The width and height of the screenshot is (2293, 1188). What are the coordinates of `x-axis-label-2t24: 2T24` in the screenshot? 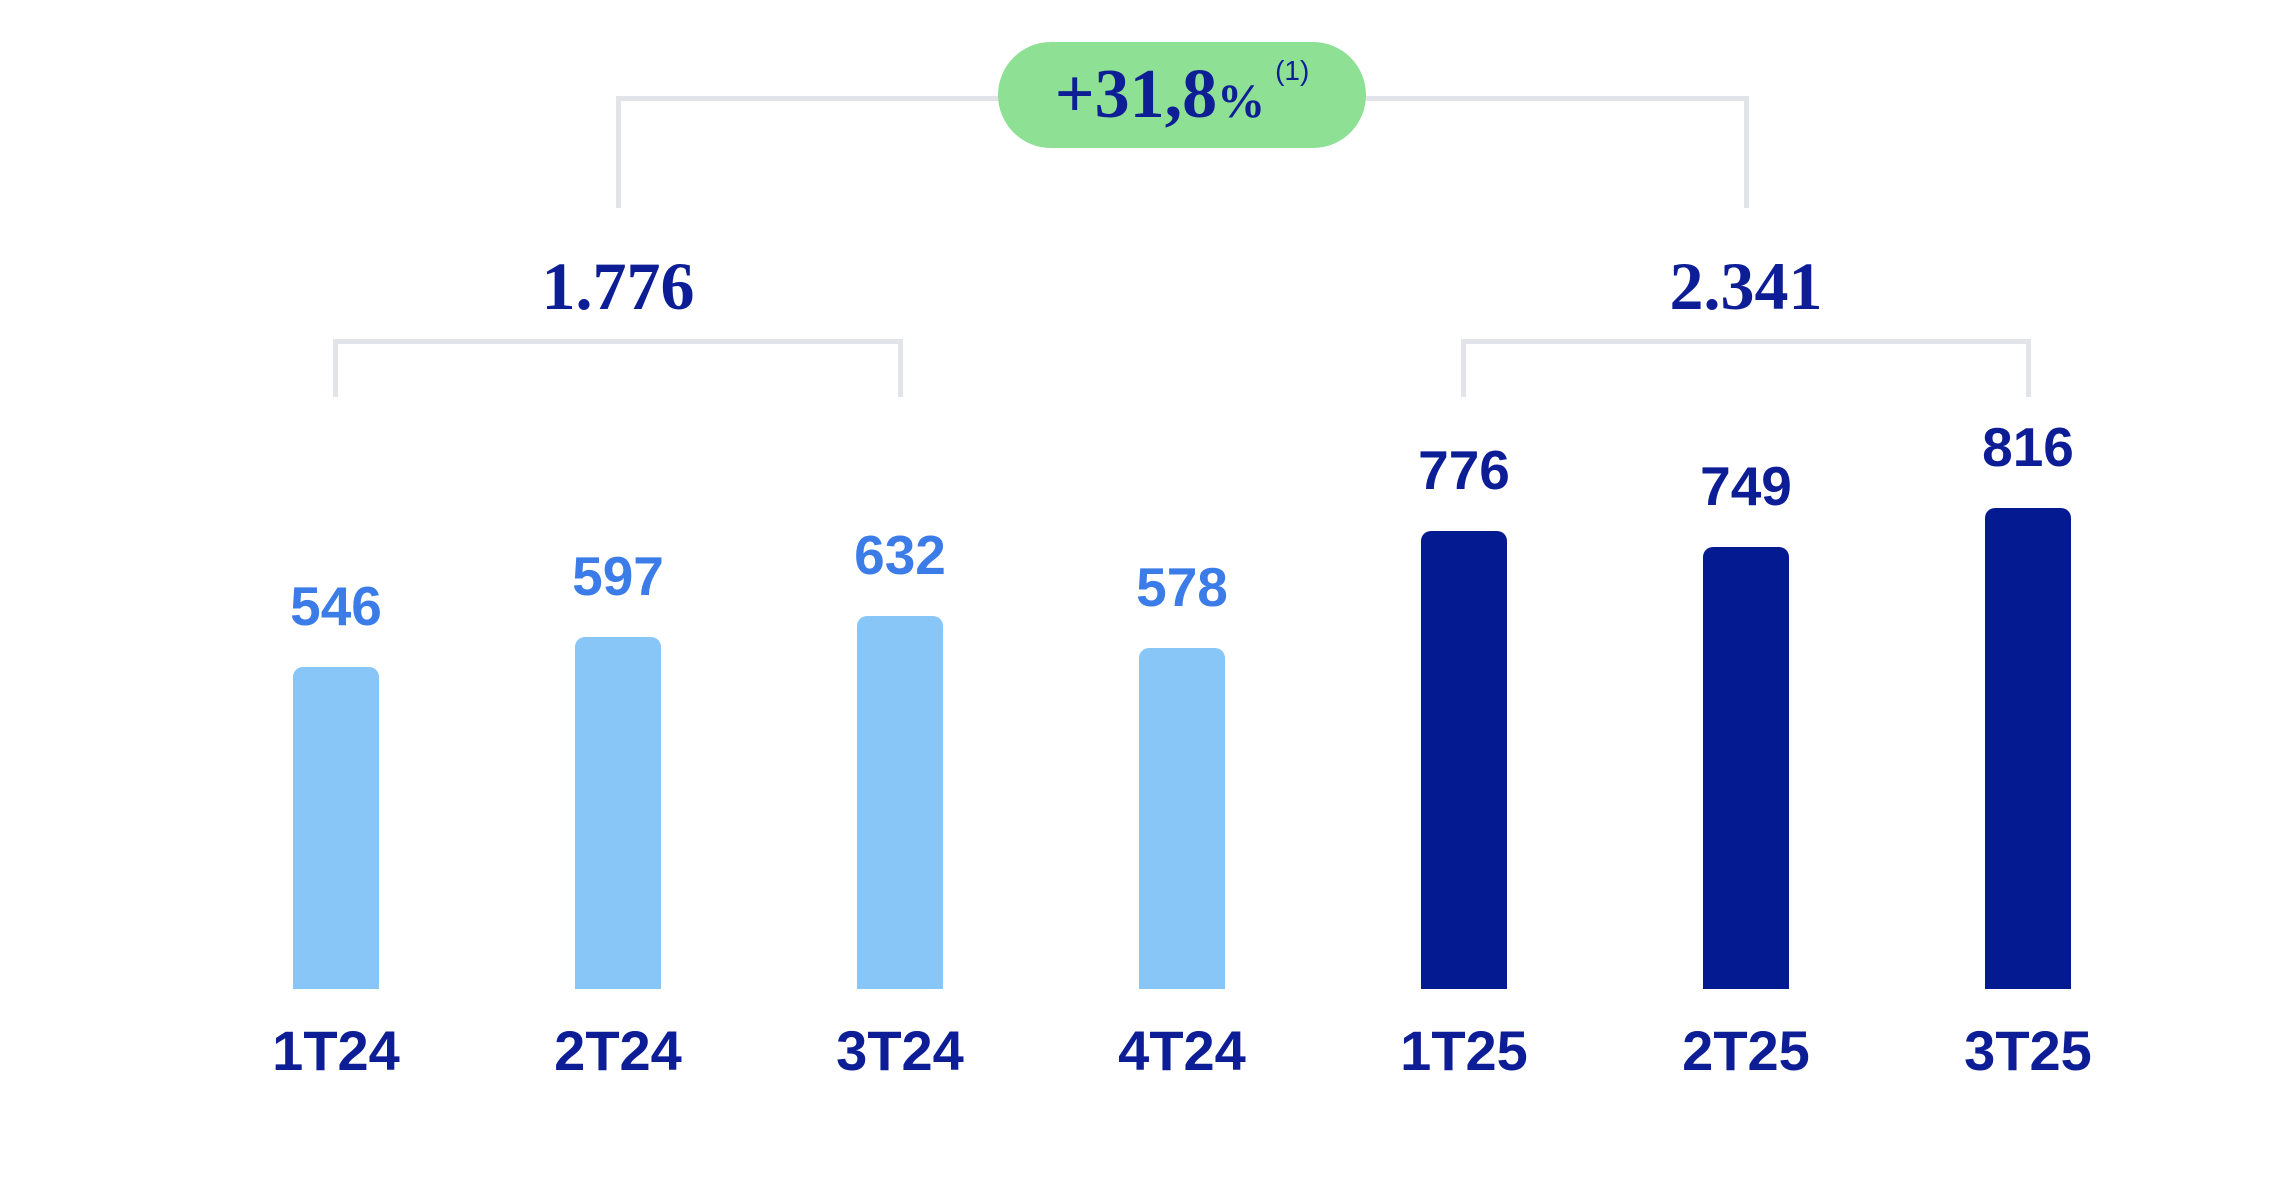 It's located at (618, 1050).